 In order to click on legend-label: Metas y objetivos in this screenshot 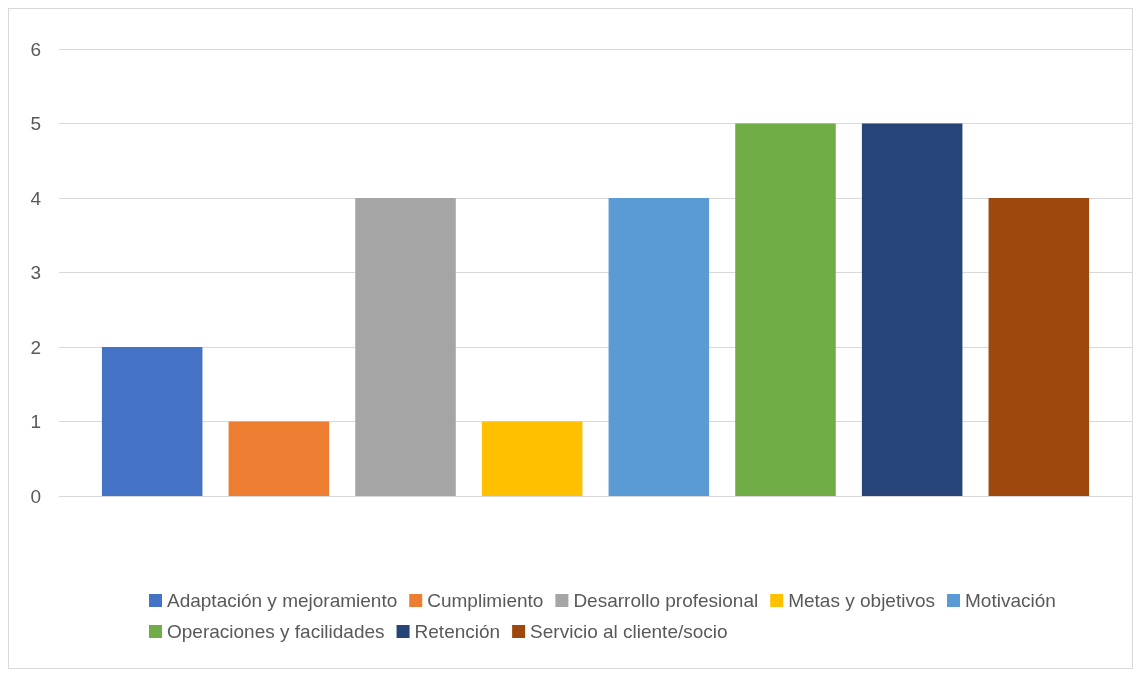, I will do `click(861, 600)`.